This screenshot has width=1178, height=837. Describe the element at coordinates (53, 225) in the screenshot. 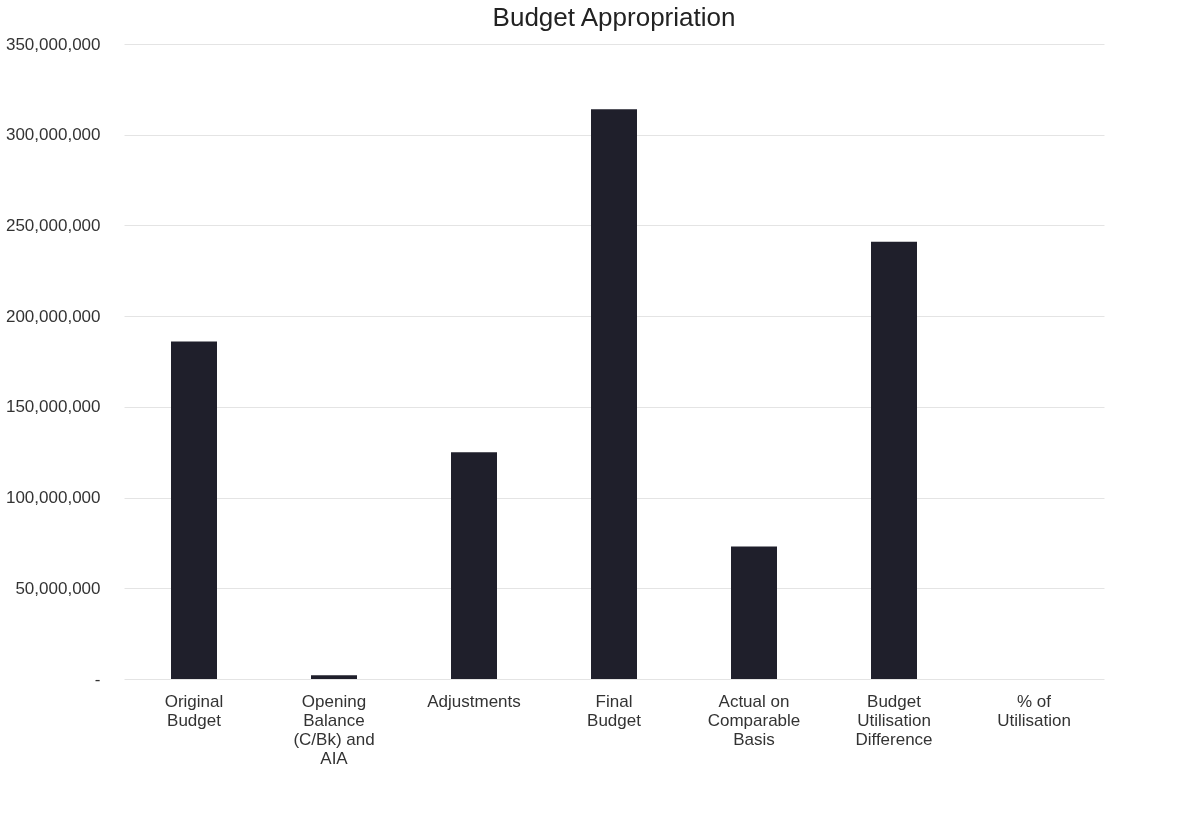

I see `y-tick-label: 250,000,000` at that location.